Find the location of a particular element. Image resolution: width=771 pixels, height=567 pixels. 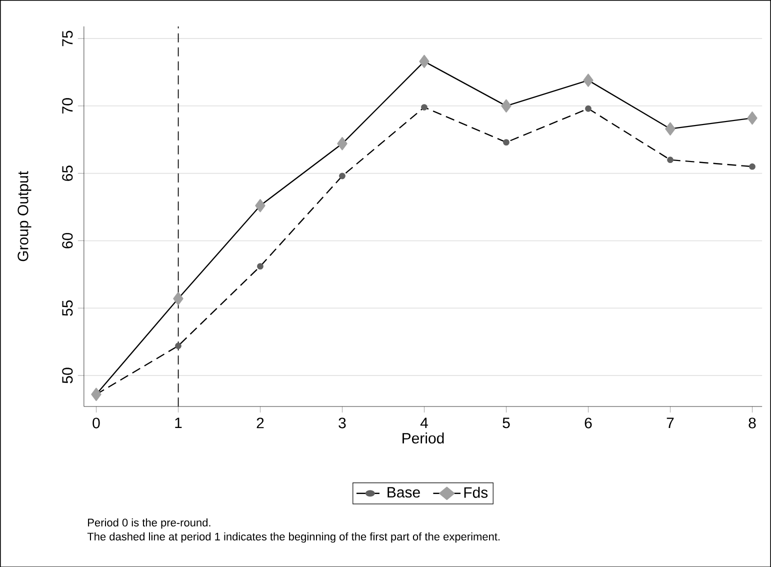

x-tick-label: 6 is located at coordinates (588, 422).